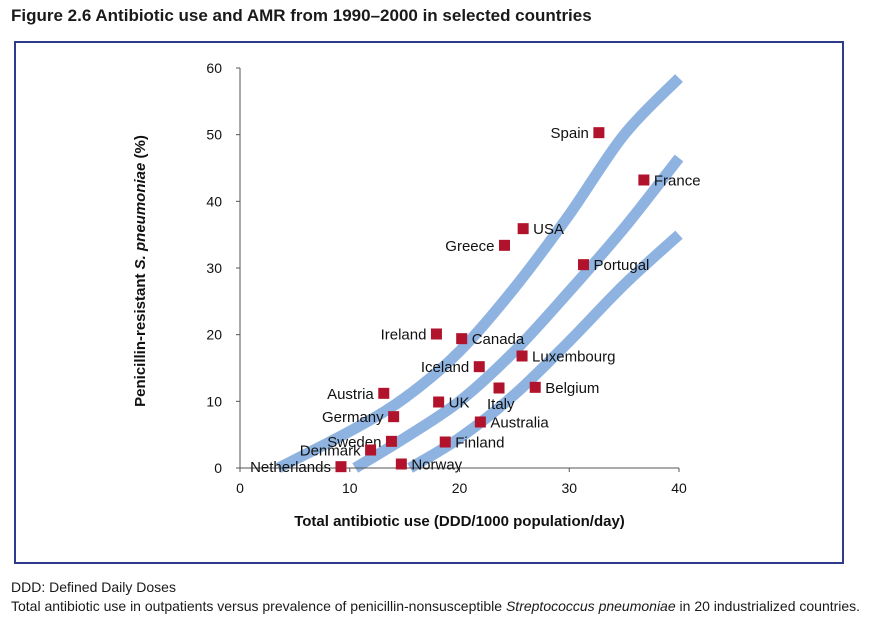  What do you see at coordinates (584, 265) in the screenshot?
I see `point-portugal` at bounding box center [584, 265].